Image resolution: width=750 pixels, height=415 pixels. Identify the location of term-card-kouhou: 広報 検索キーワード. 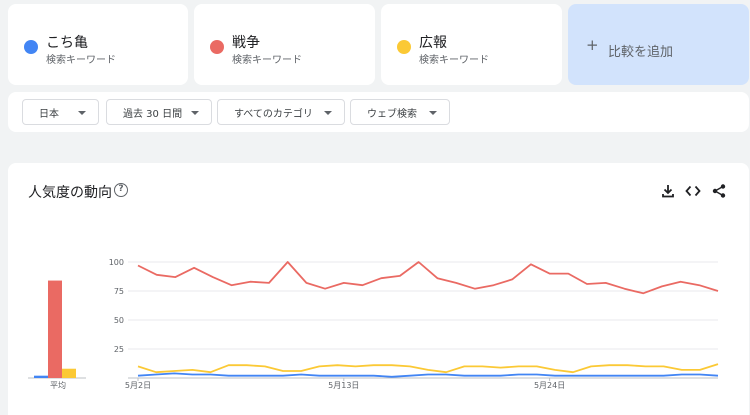
(471, 44).